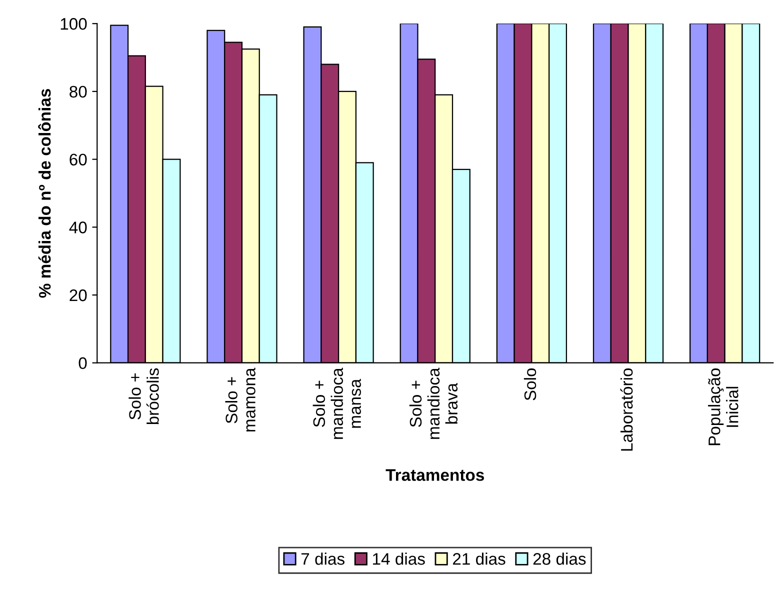 This screenshot has height=590, width=777. I want to click on y-tick-label: 20, so click(78, 295).